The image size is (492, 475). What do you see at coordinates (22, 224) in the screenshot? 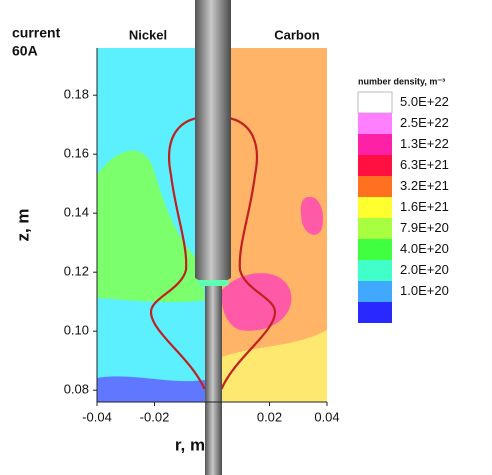
I see `y-axis-label: z, m` at bounding box center [22, 224].